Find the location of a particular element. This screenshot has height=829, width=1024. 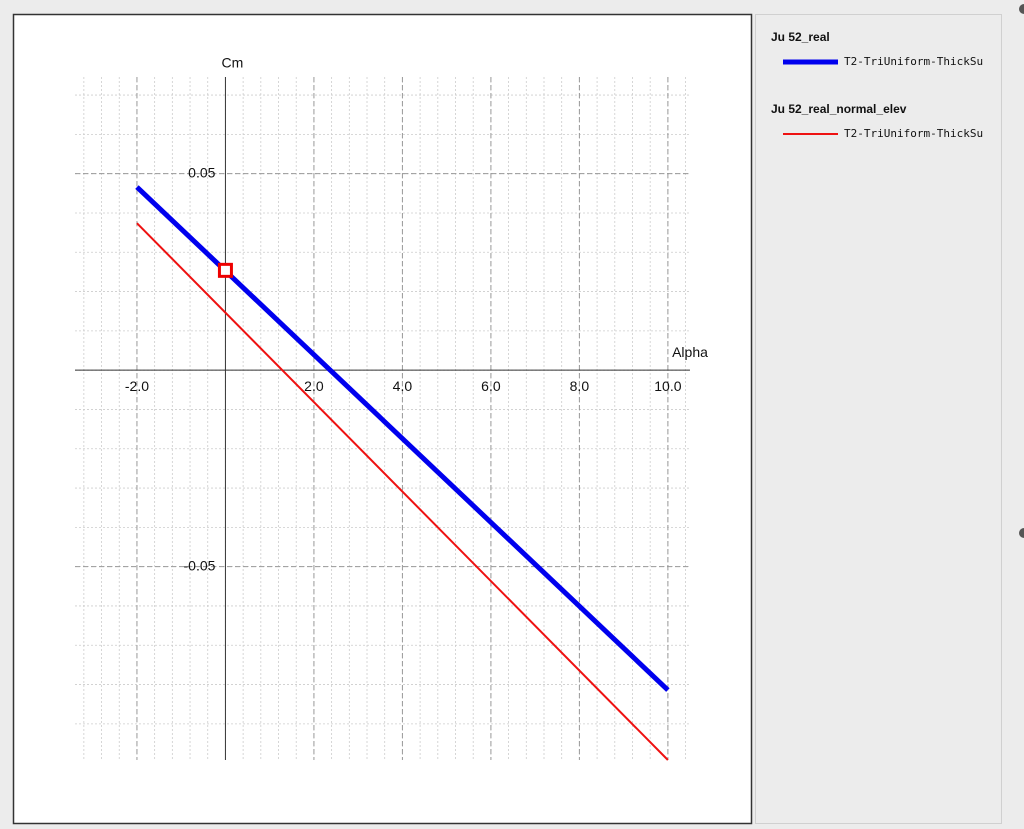

x-tick-label: 6.0 is located at coordinates (491, 386).